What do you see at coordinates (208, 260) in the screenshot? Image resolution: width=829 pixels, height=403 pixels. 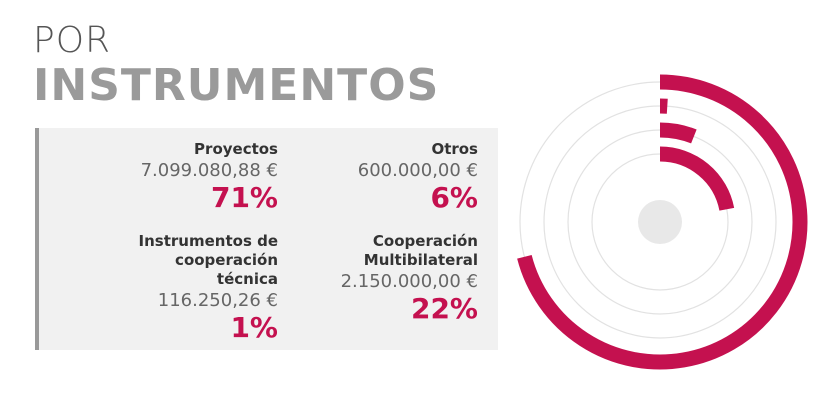 I see `category-label: Instrumentos de cooperación técnica` at bounding box center [208, 260].